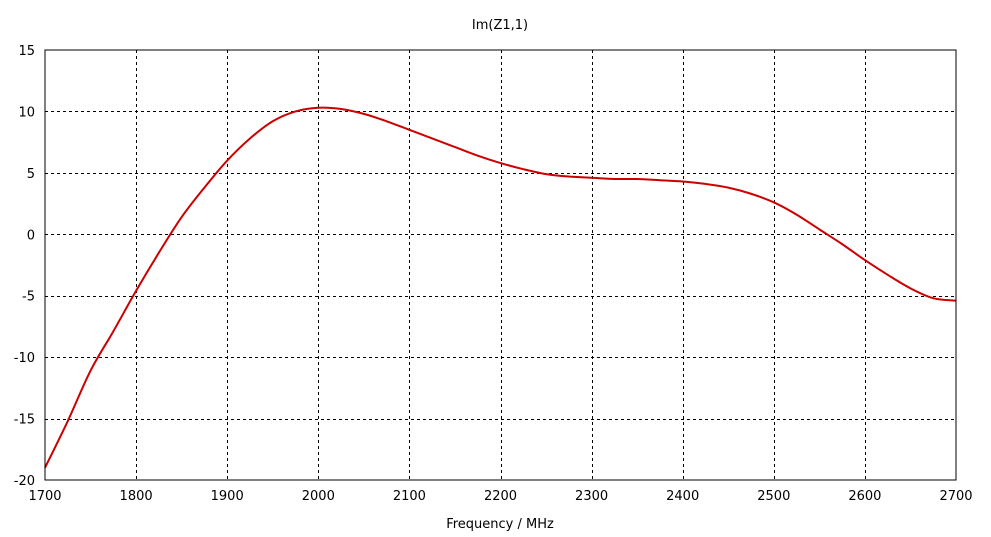 The width and height of the screenshot is (991, 537). Describe the element at coordinates (955, 496) in the screenshot. I see `x-tick-label: 2700` at that location.